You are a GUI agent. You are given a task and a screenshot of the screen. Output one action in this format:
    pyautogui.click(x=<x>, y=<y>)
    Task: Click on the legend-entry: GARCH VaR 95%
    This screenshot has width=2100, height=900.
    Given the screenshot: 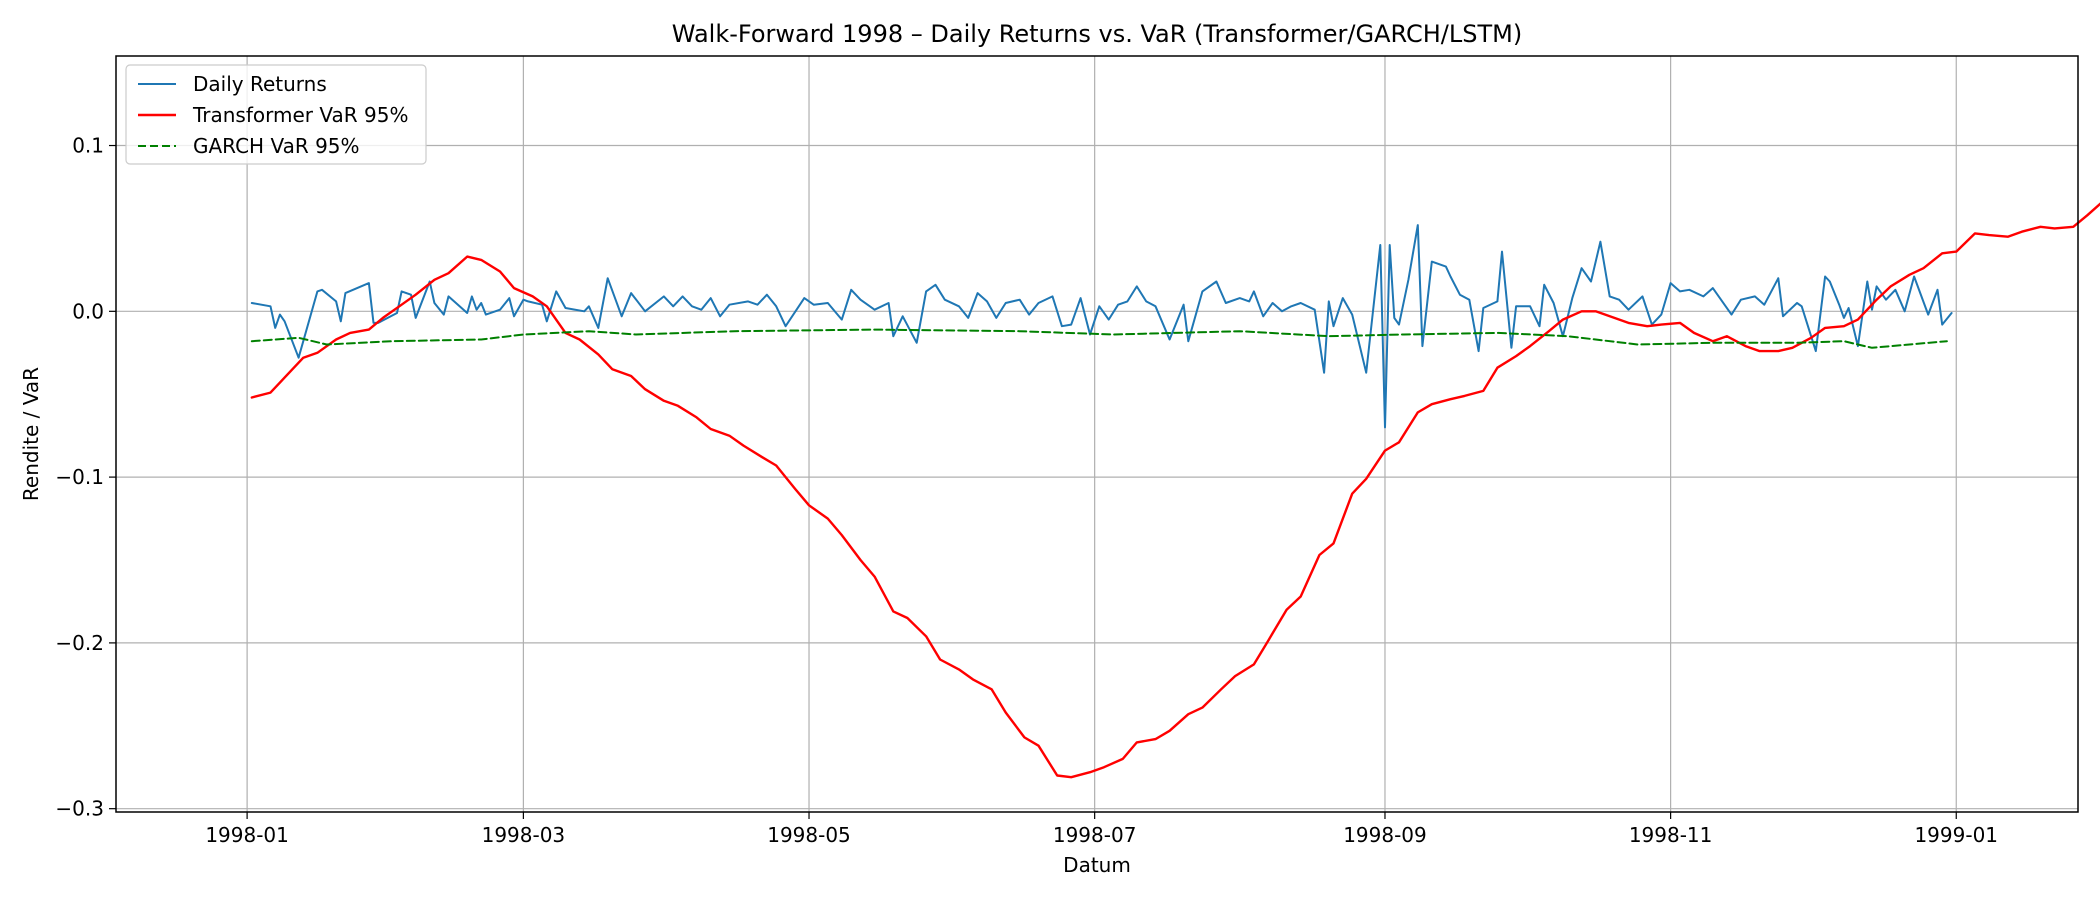 What is the action you would take?
    pyautogui.click(x=276, y=146)
    